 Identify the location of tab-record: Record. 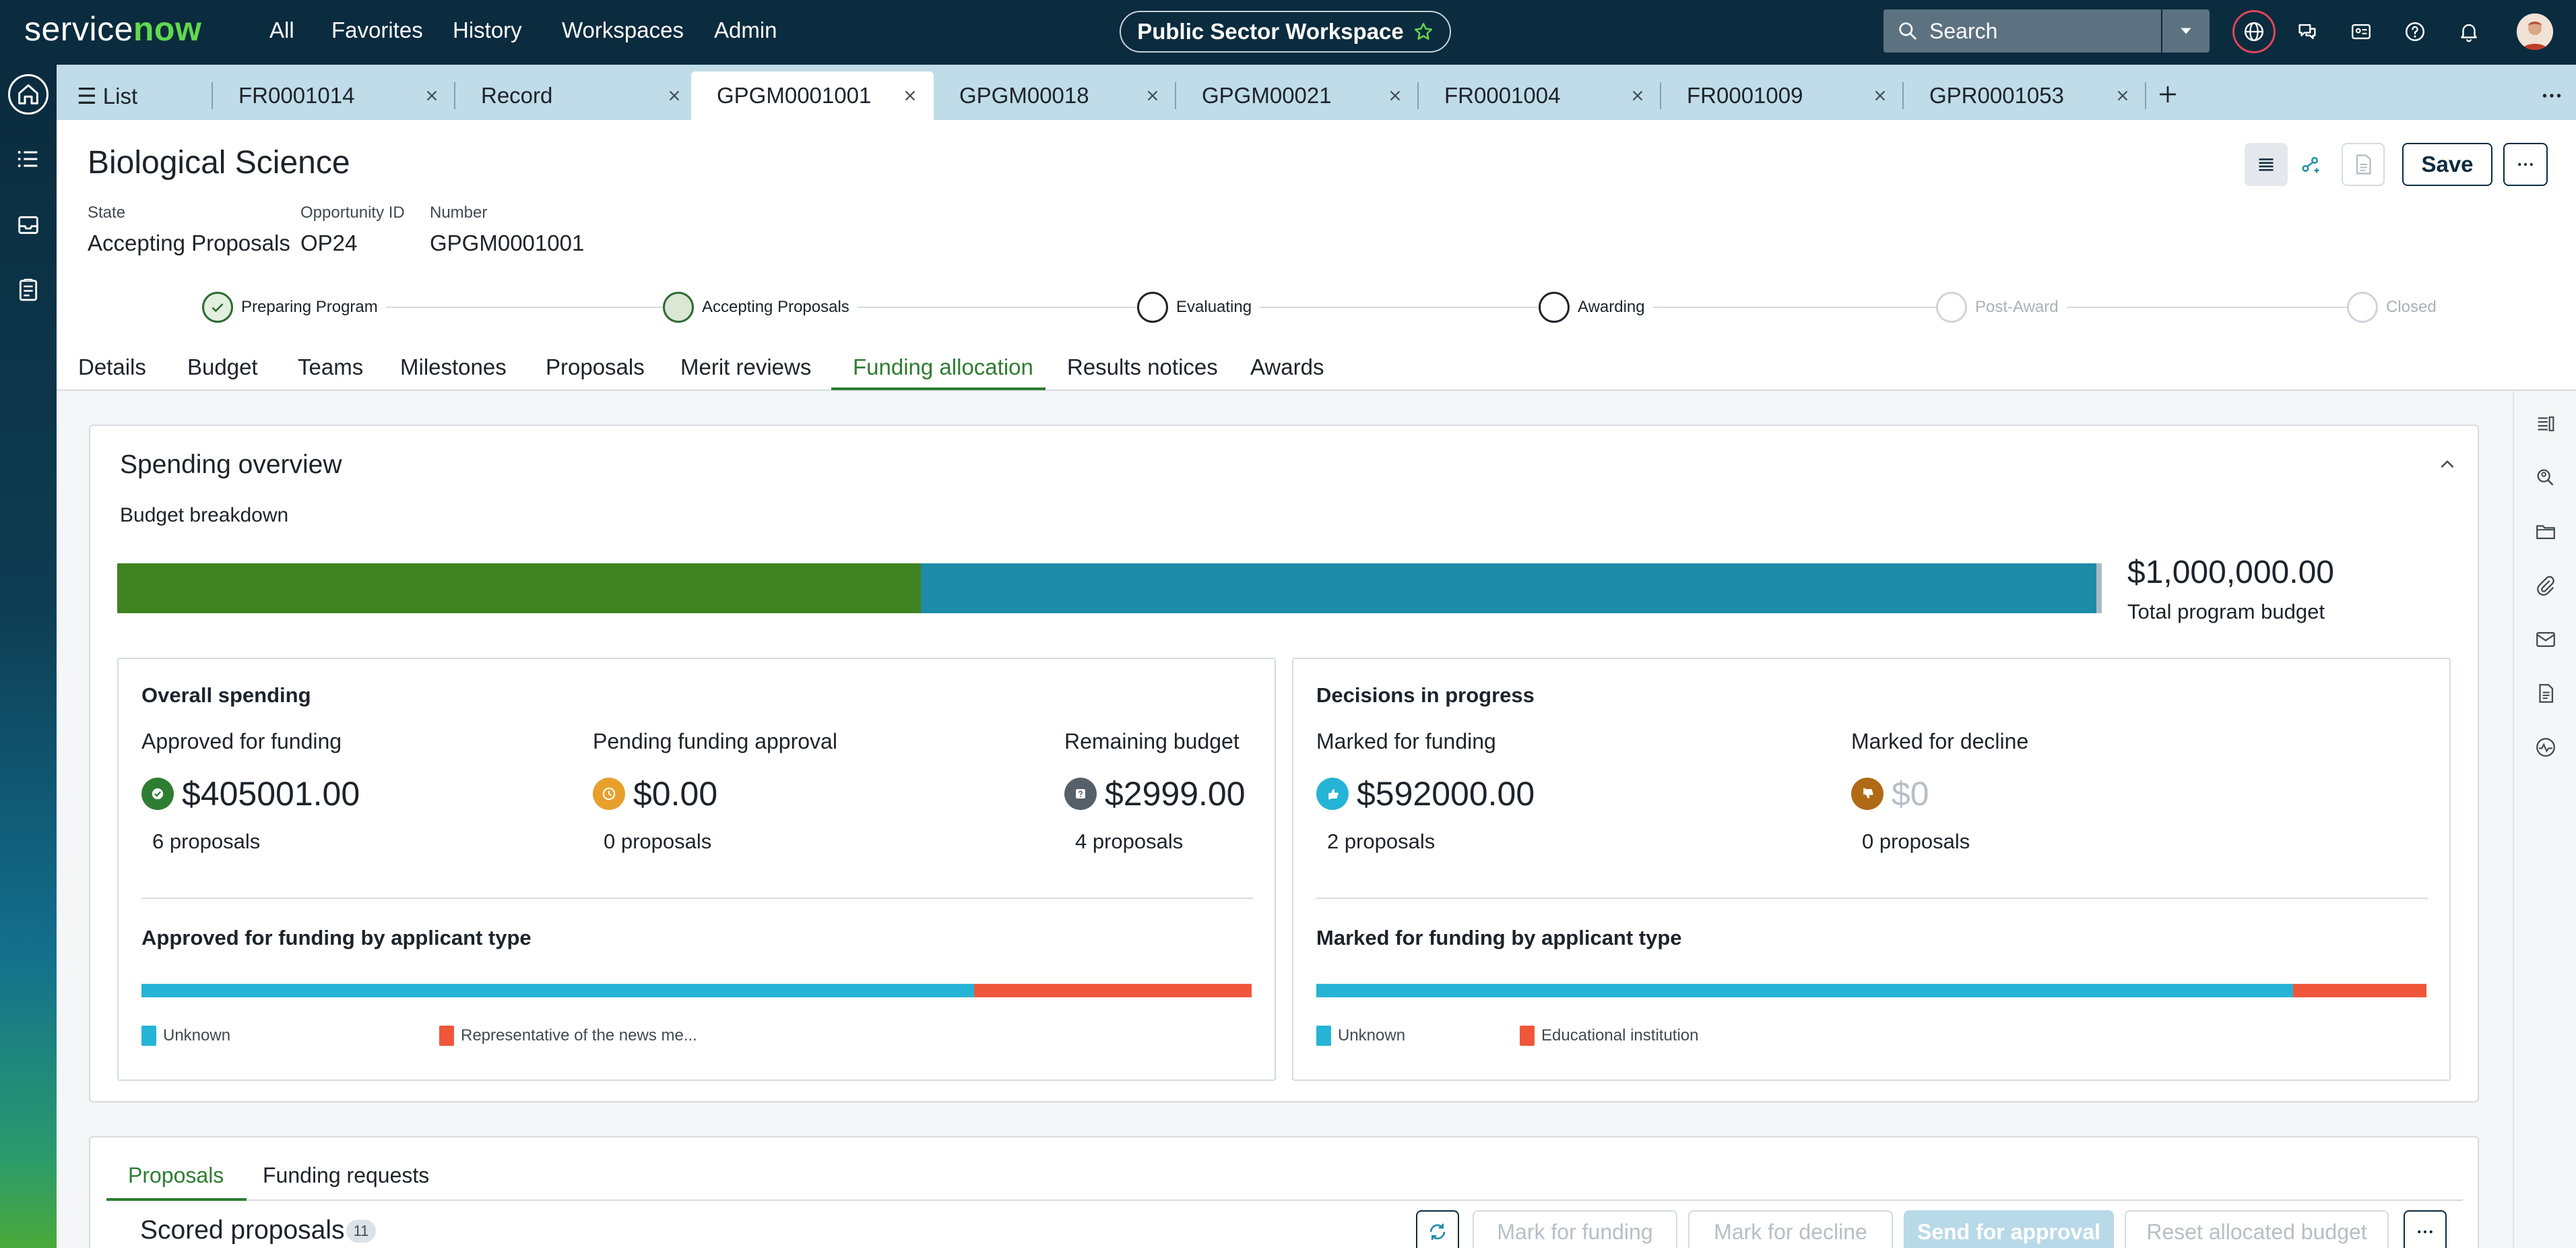
(576, 95).